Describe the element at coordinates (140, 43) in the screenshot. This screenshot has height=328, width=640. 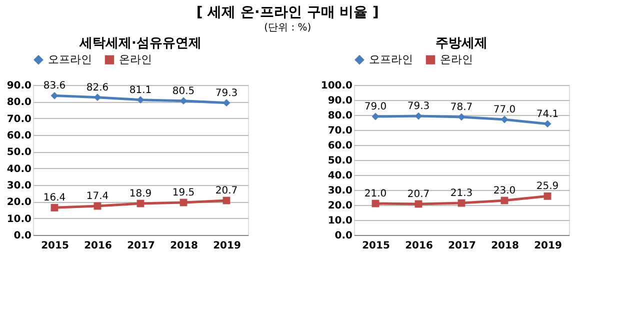
I see `chart-title: 세탁세제·섬유유연제` at that location.